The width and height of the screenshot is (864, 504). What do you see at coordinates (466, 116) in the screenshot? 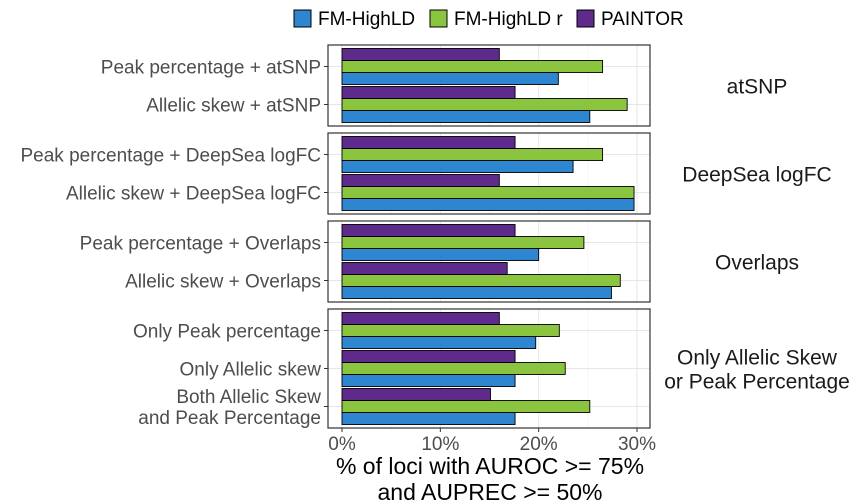
I see `bar-allelic-skew-atsnp-fm-highld` at bounding box center [466, 116].